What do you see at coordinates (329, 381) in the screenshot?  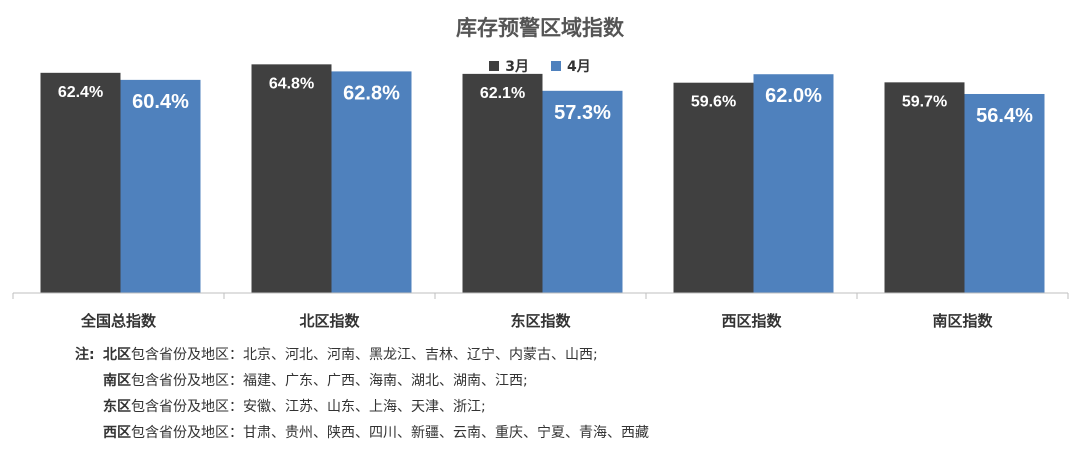 I see `note-text-south: 包含省份及地区：福建、广东、广西、海南、湖北、湖南、江西;` at bounding box center [329, 381].